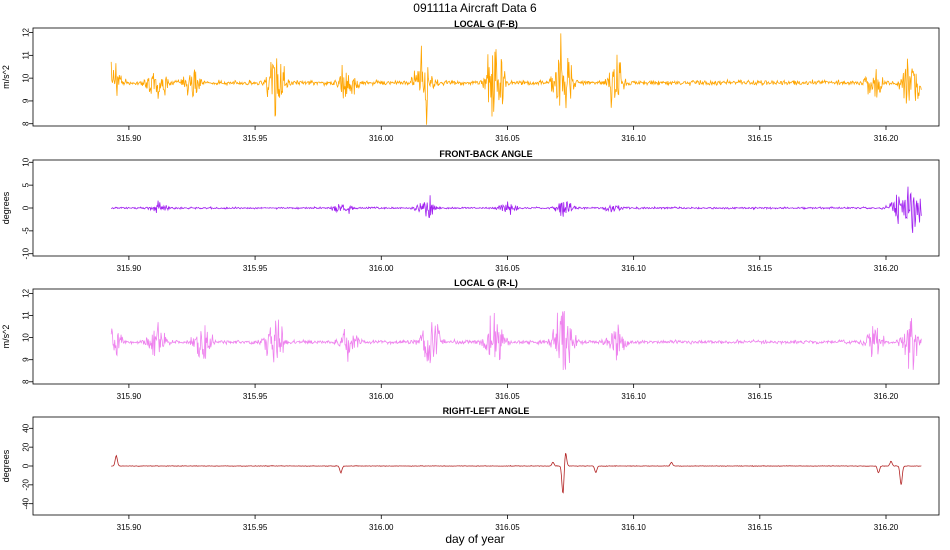 The image size is (950, 550). I want to click on y-tick-label: -10, so click(26, 253).